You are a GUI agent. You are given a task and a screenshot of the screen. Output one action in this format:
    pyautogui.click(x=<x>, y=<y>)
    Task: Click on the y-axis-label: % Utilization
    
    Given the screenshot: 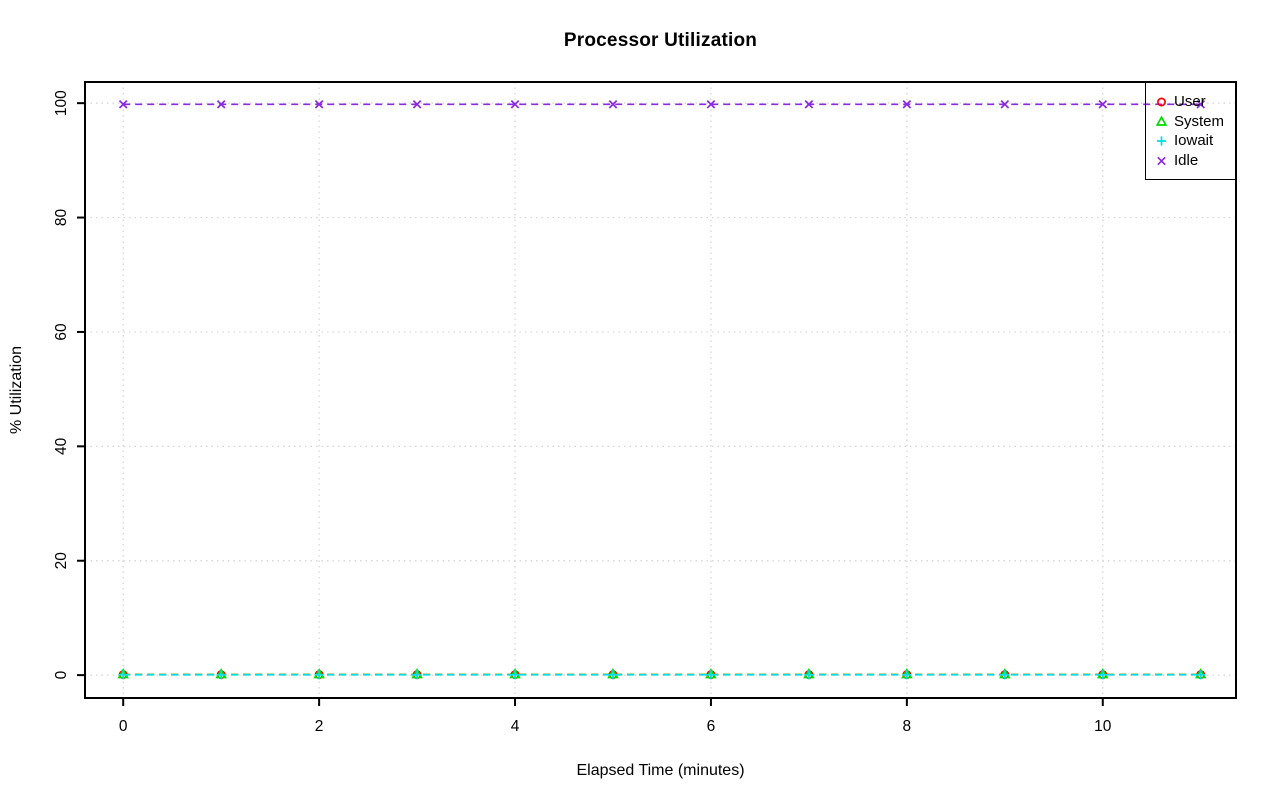 What is the action you would take?
    pyautogui.click(x=16, y=390)
    